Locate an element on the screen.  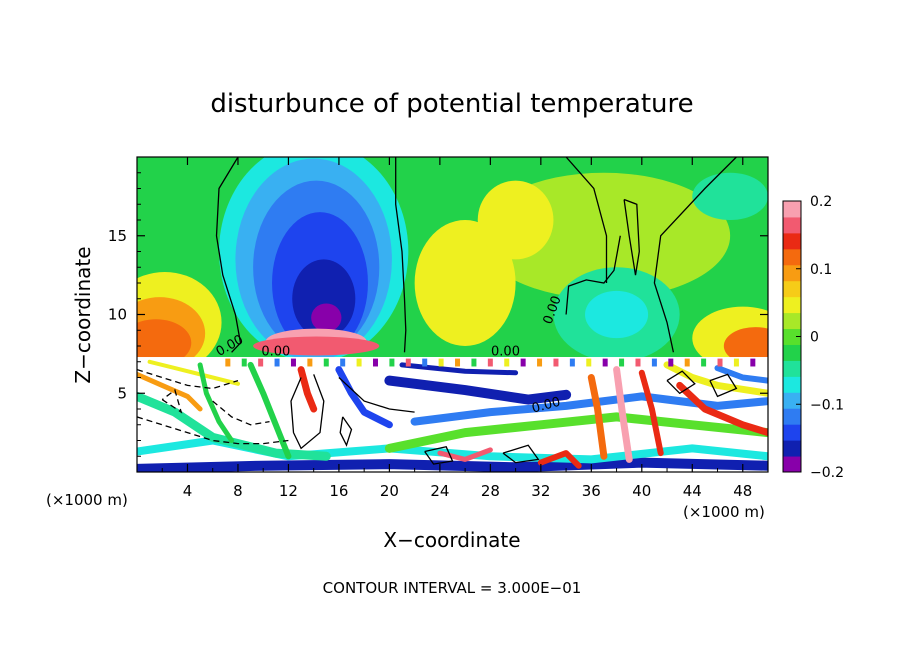
x-tick-label: 36 is located at coordinates (591, 491).